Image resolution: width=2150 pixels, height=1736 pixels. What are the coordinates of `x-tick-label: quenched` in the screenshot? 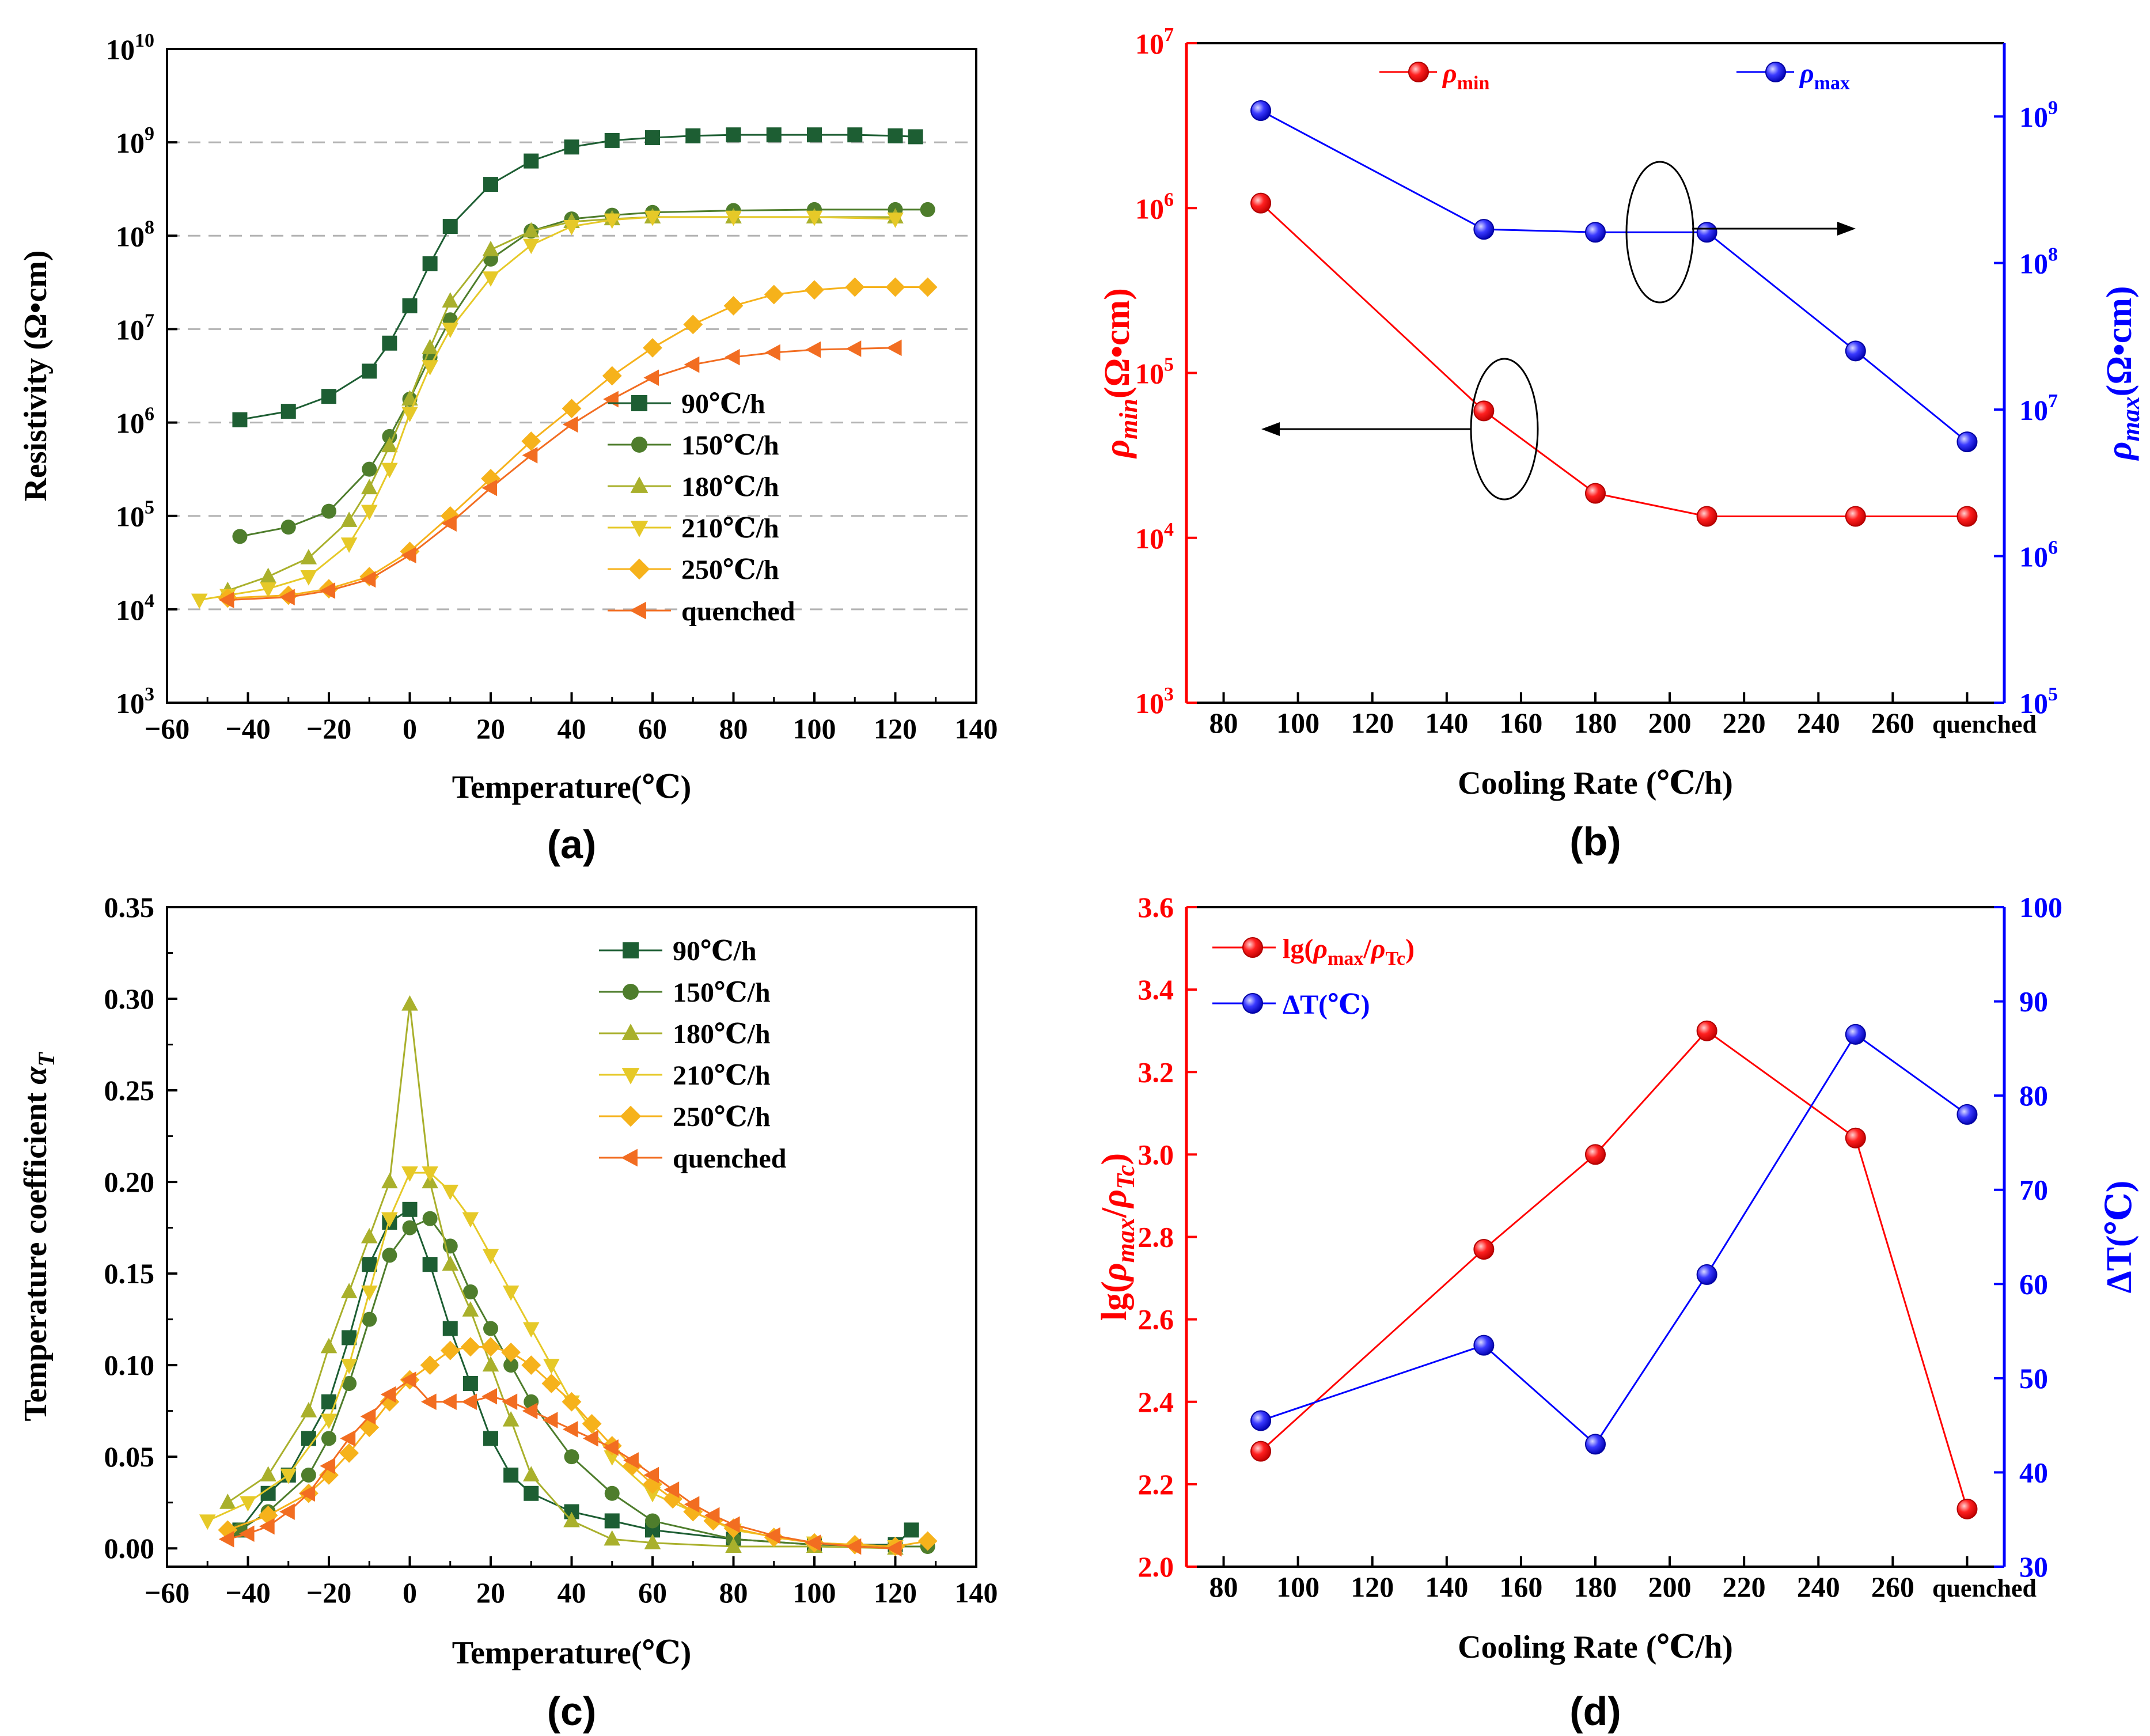 It's located at (1985, 1588).